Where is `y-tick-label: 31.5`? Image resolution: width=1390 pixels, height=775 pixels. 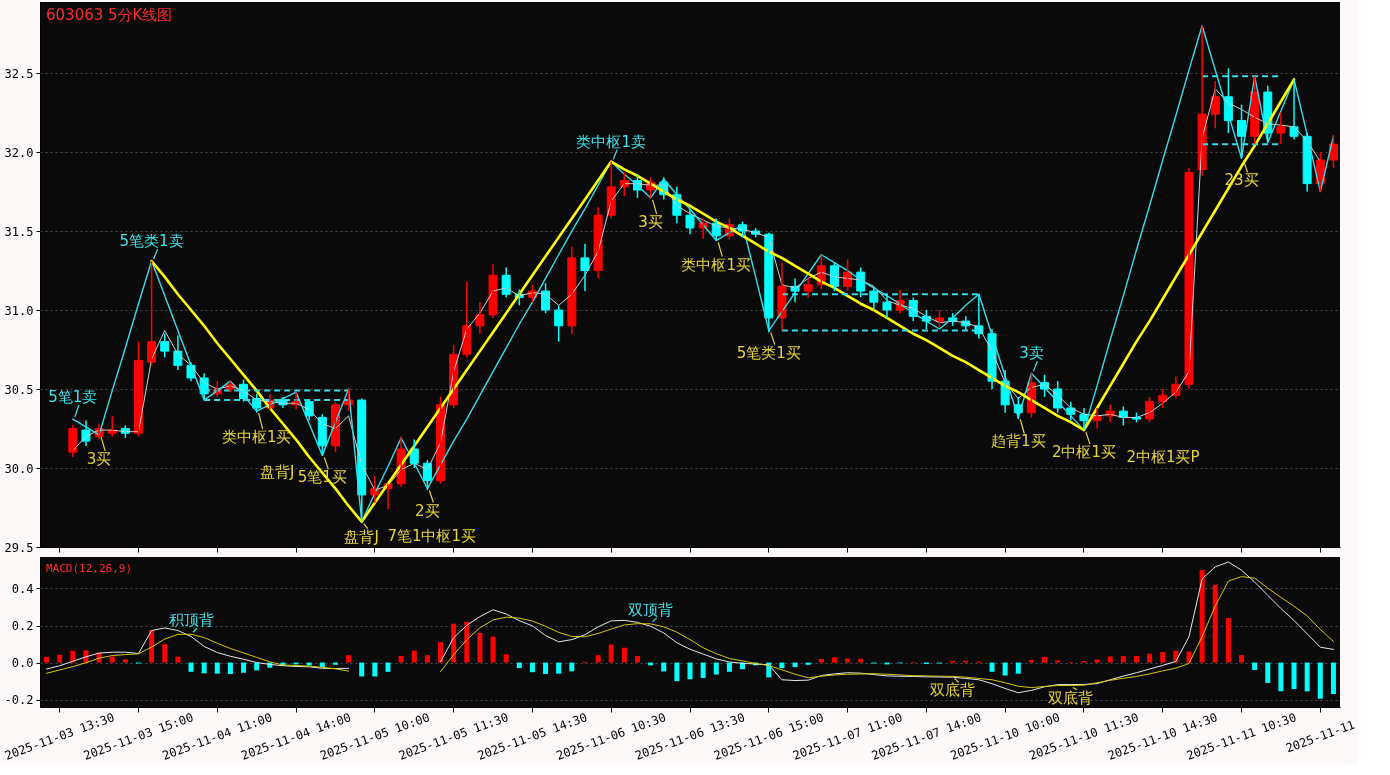
y-tick-label: 31.5 is located at coordinates (19, 231).